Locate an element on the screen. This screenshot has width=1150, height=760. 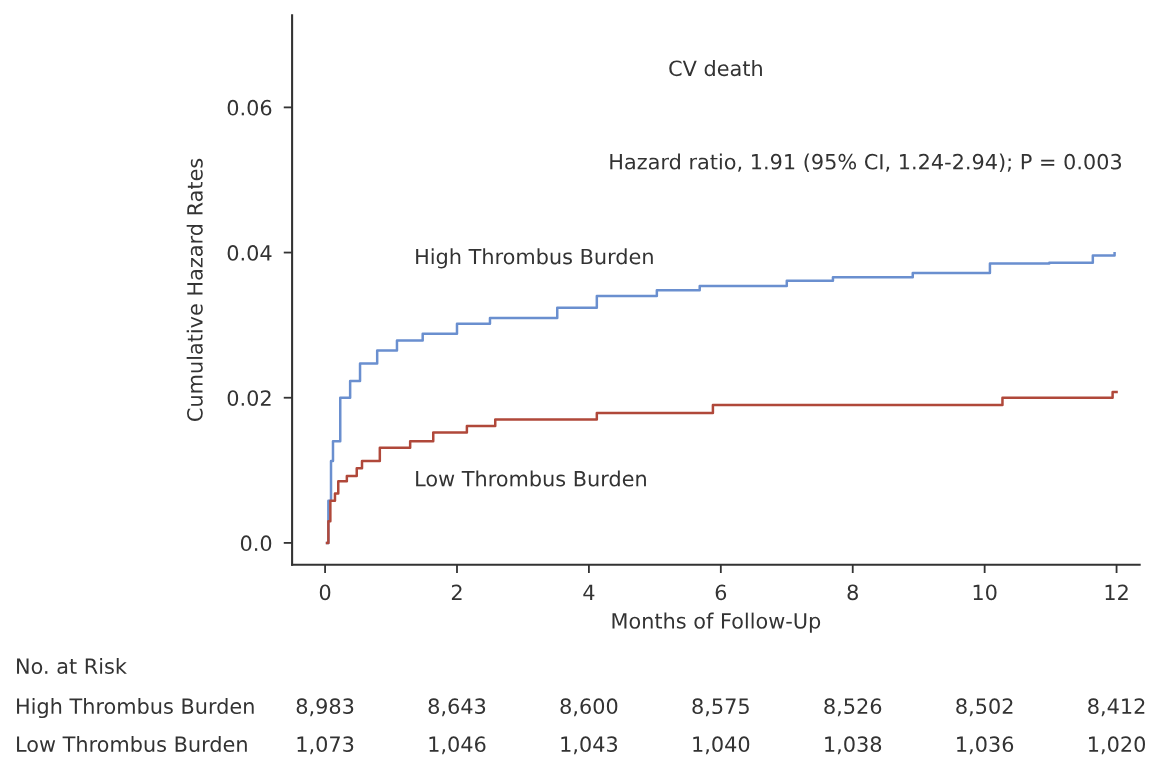
annotation: Hazard ratio, 1.91 (95% CI, 1.24-2.94); P = 0.003 is located at coordinates (866, 163).